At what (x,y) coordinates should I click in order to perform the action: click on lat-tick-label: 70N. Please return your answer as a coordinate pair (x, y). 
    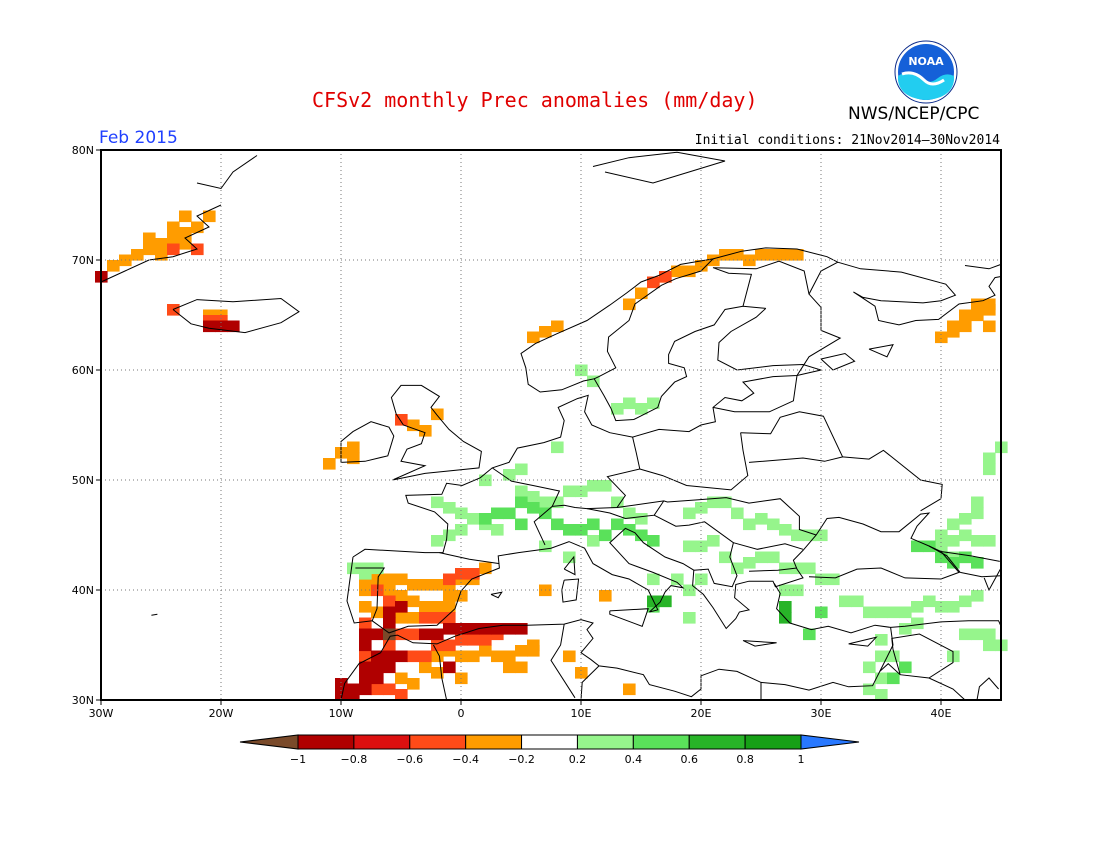
    Looking at the image, I should click on (83, 260).